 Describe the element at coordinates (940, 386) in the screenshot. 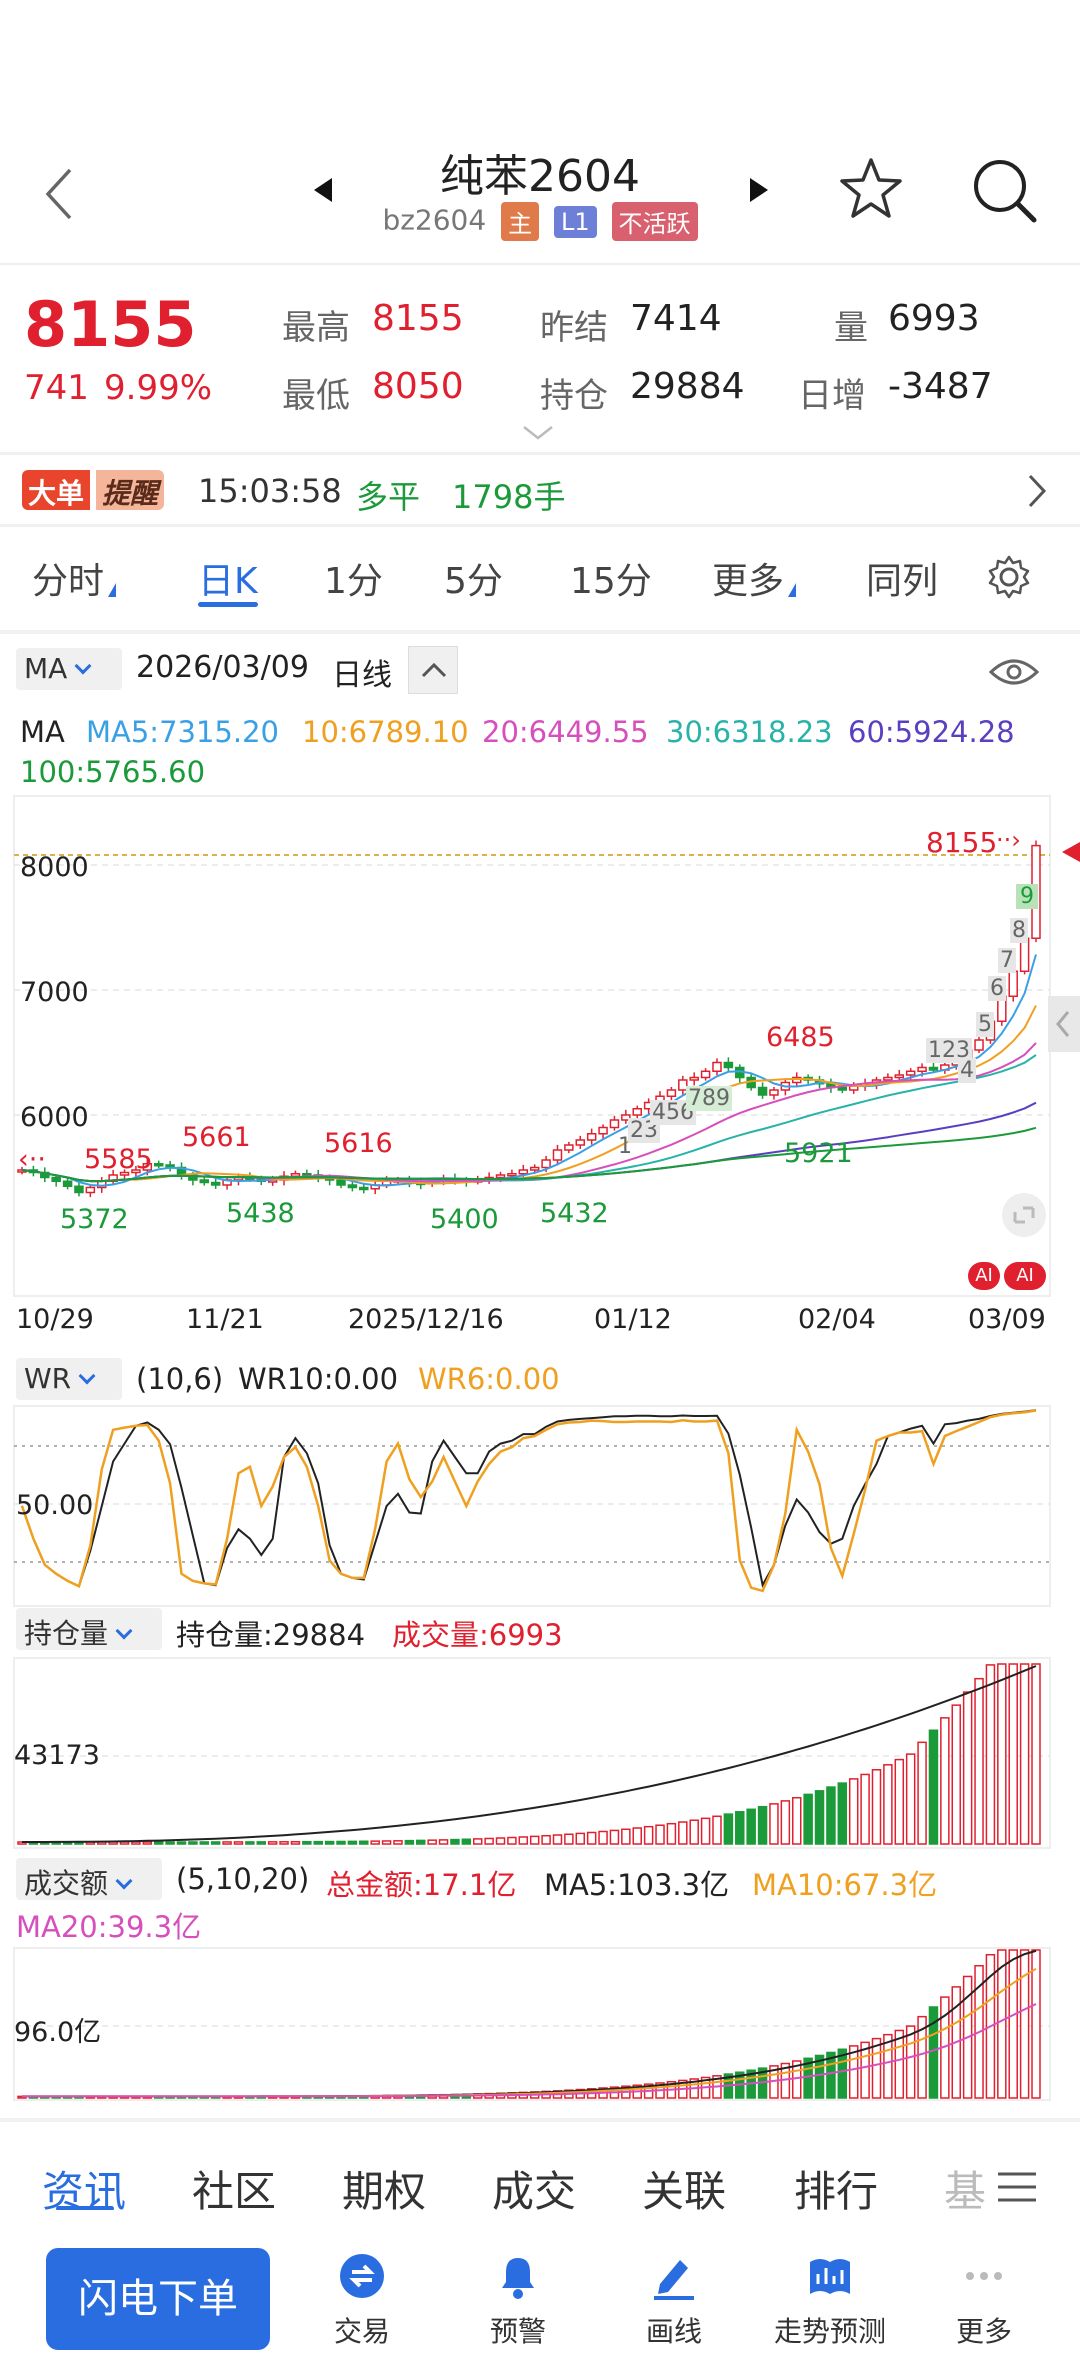

I see `daily-increase-value: -3487` at that location.